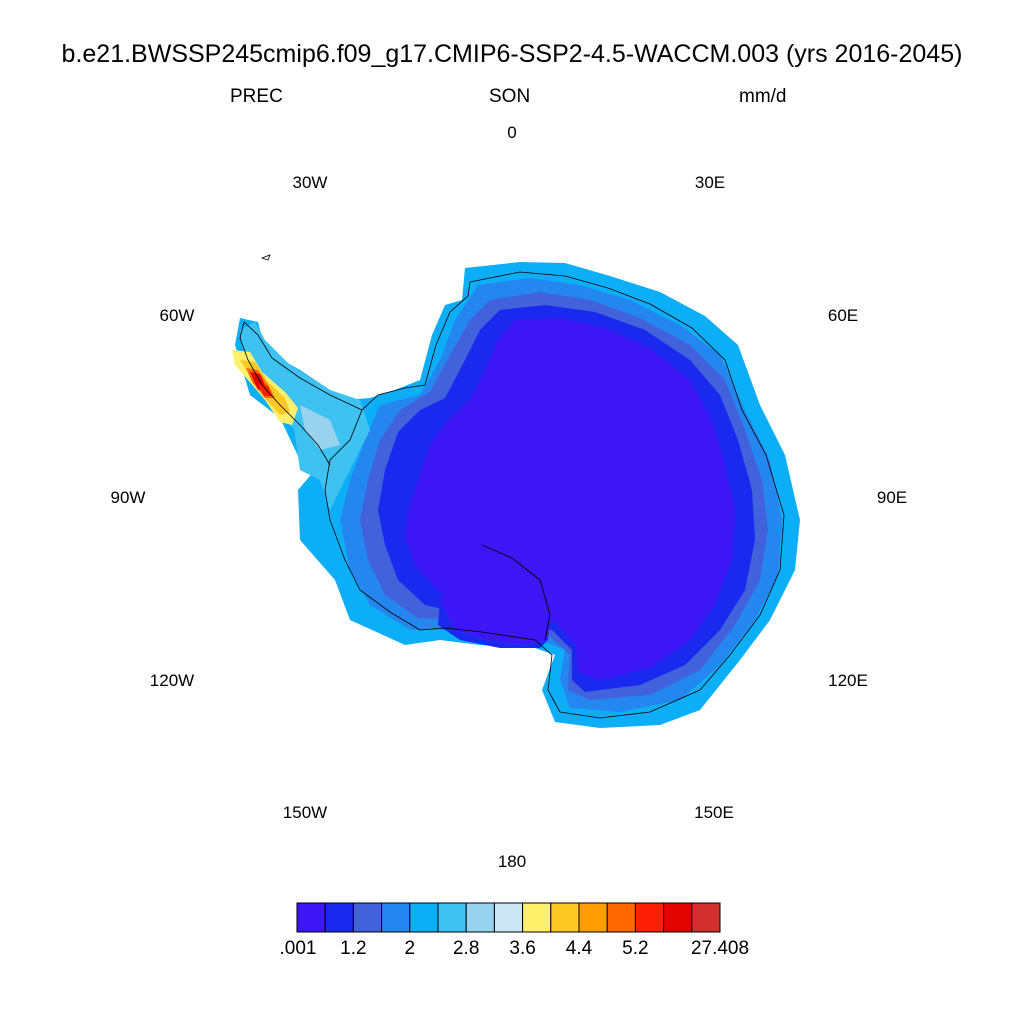  Describe the element at coordinates (353, 948) in the screenshot. I see `colorbar-tick-label: 1.2` at that location.